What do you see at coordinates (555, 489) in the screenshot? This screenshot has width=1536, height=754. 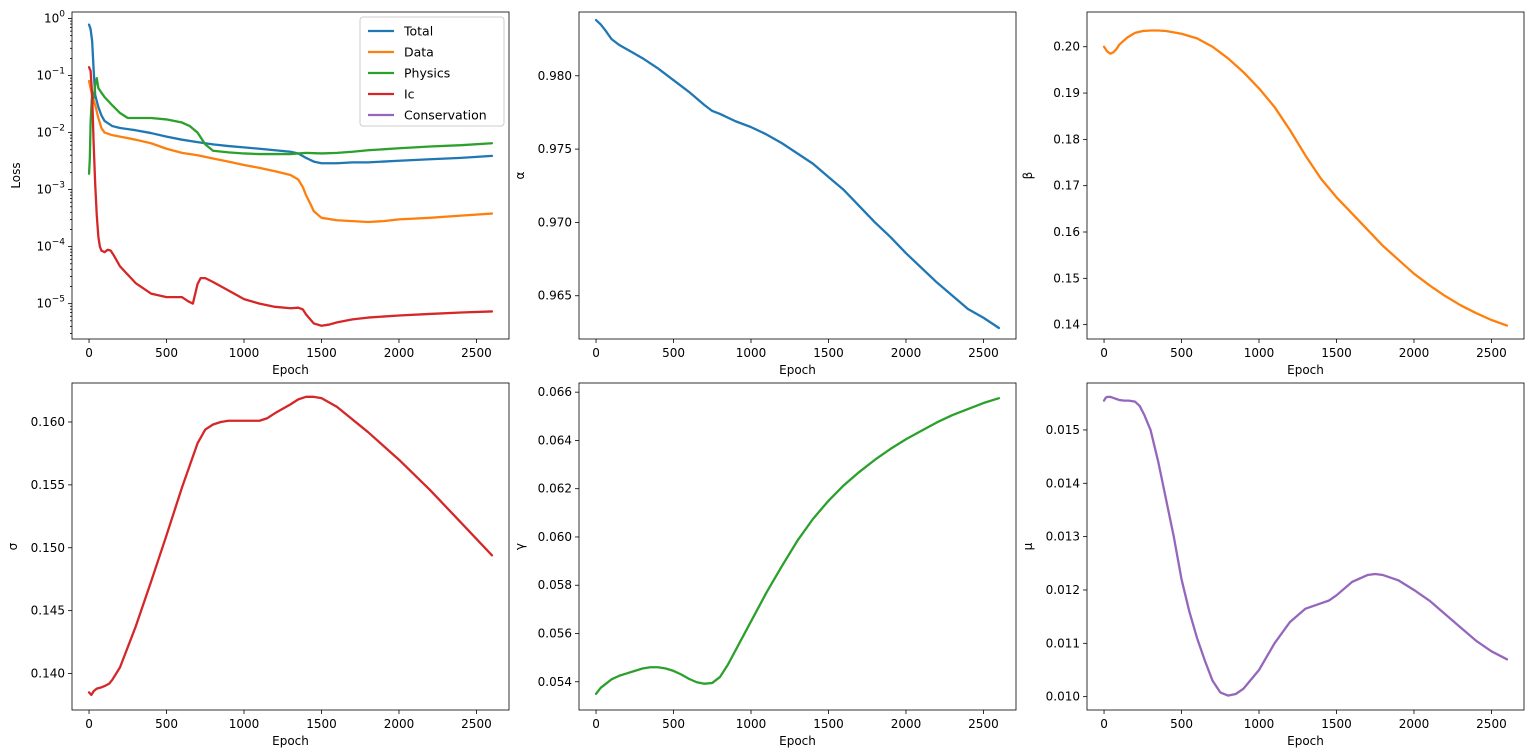 I see `y-tick-label: 0.062` at bounding box center [555, 489].